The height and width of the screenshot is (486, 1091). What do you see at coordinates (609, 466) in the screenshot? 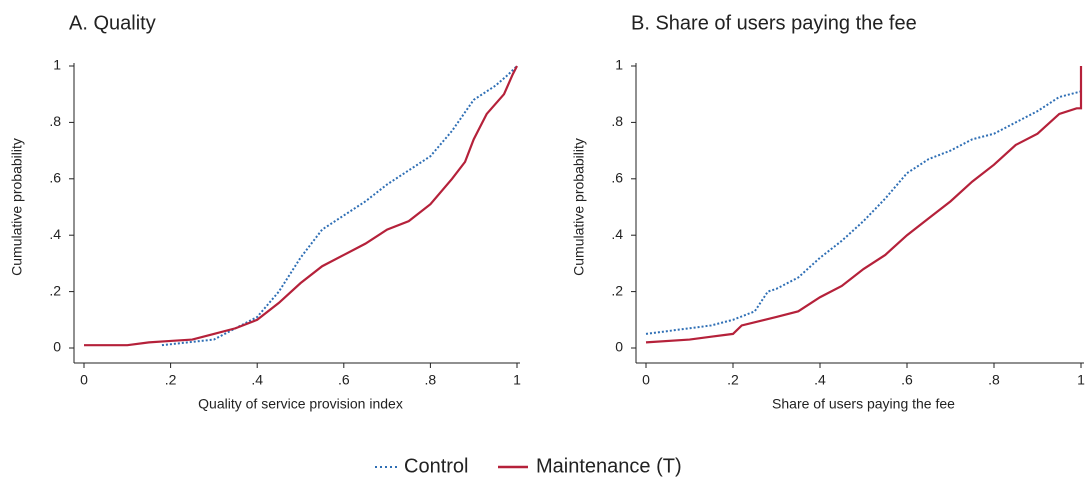
I see `legend-label: Maintenance (T)` at bounding box center [609, 466].